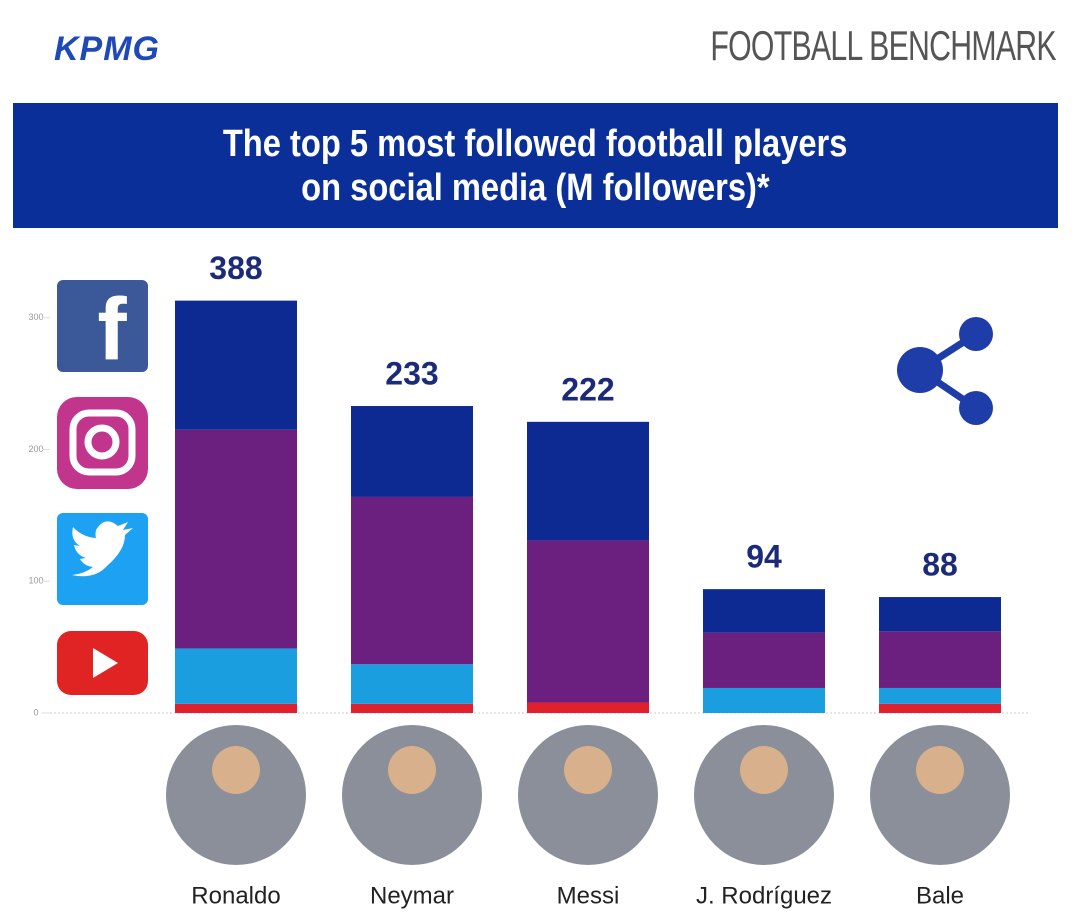  Describe the element at coordinates (945, 371) in the screenshot. I see `share-icon` at that location.